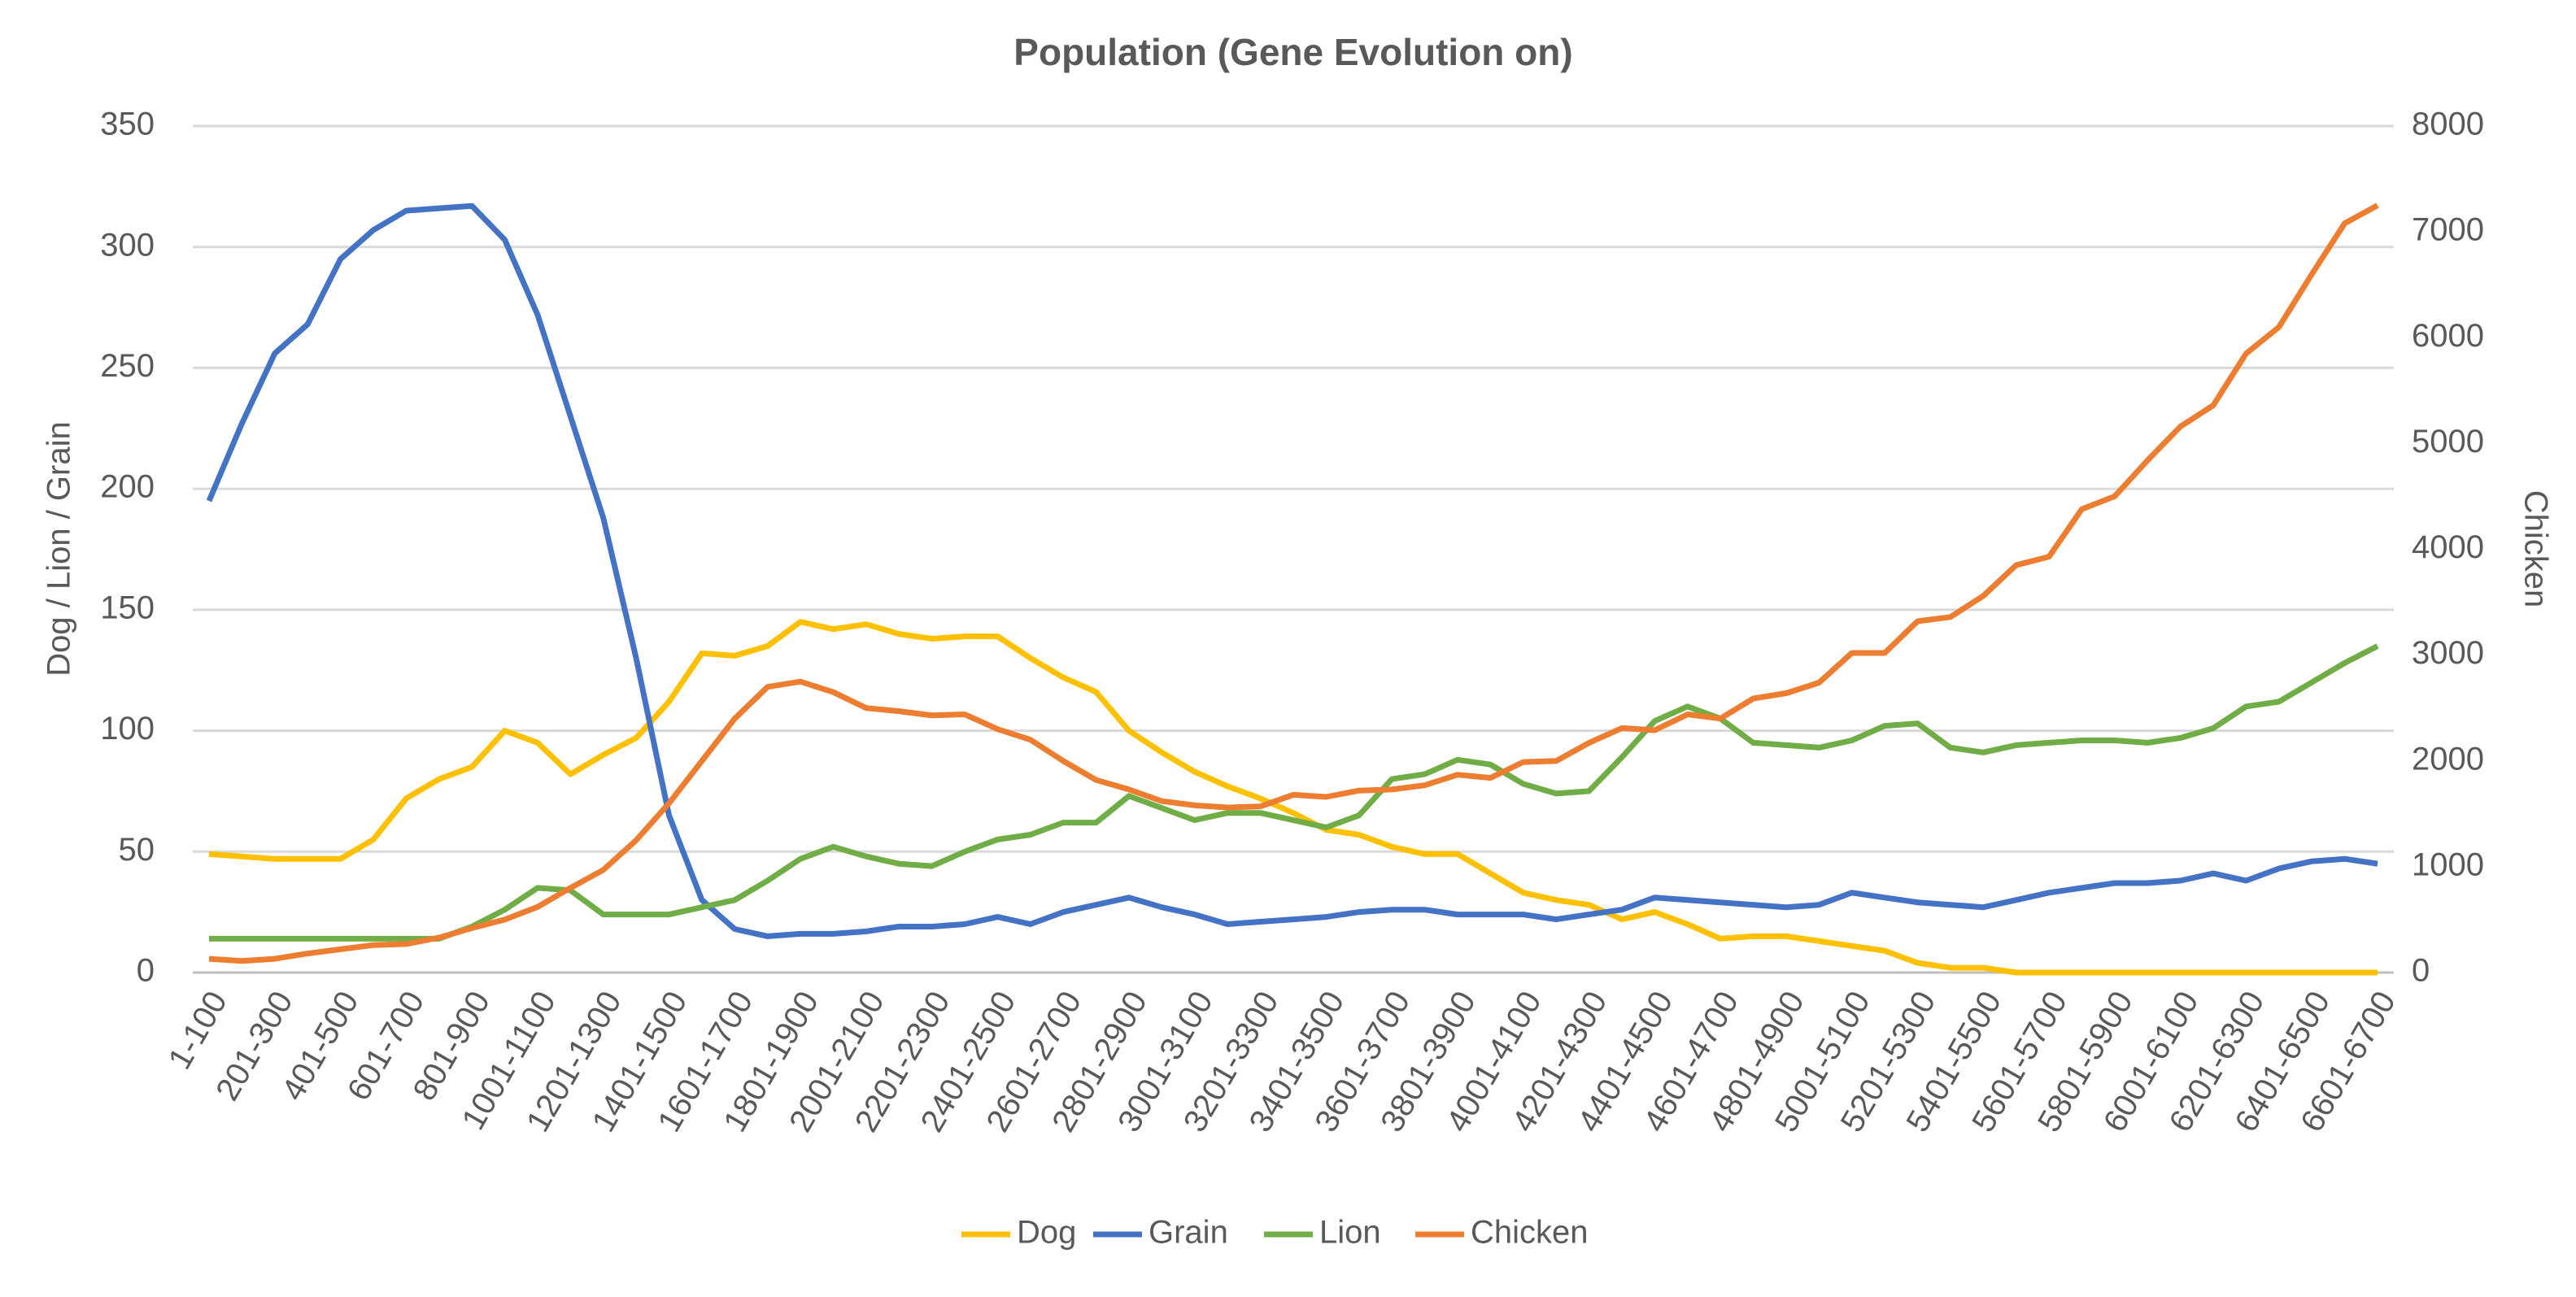 This screenshot has height=1297, width=2576. I want to click on legend-label: Dog, so click(1046, 1233).